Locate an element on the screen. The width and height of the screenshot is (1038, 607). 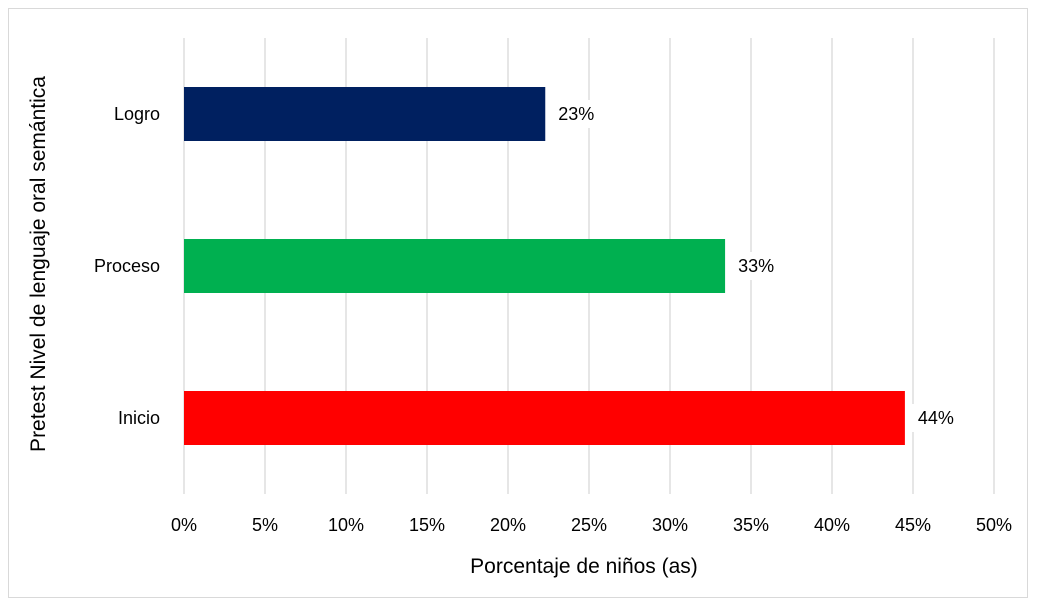
bar-proceso is located at coordinates (455, 266).